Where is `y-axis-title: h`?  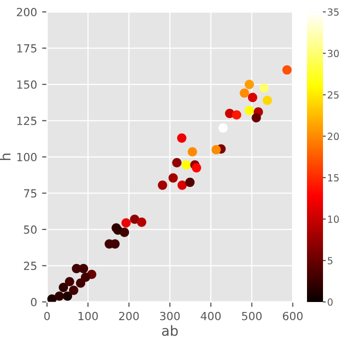
y-axis-title: h is located at coordinates (5, 157).